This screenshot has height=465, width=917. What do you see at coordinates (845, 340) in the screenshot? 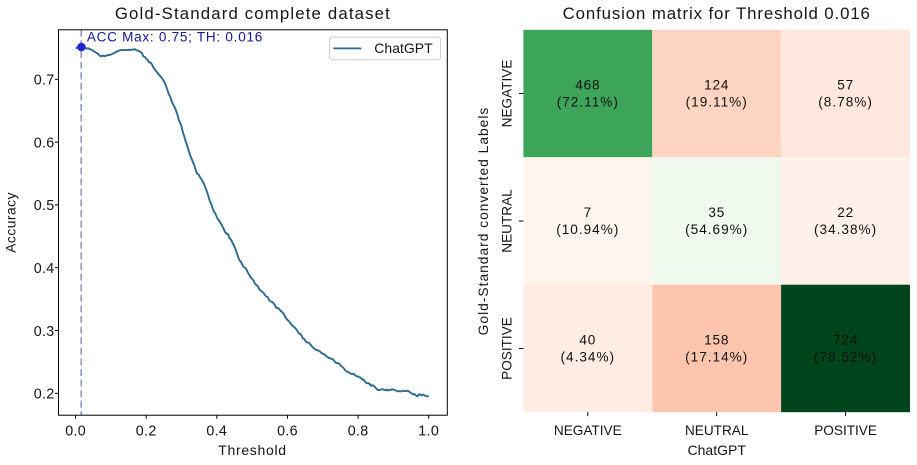
I see `svg-text: 724` at bounding box center [845, 340].